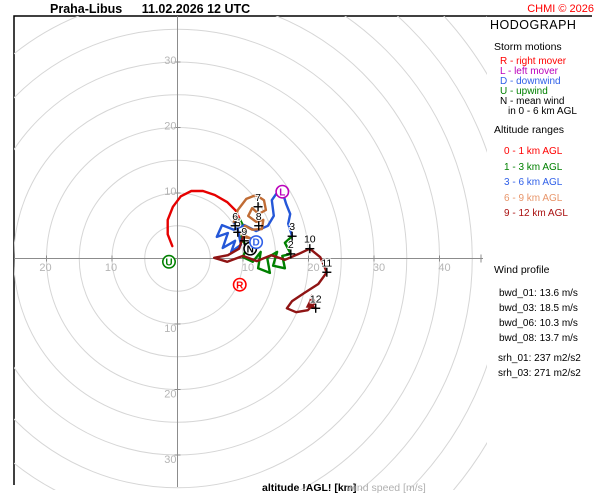 This screenshot has width=600, height=500. What do you see at coordinates (316, 299) in the screenshot?
I see `km-marker-label: 12` at bounding box center [316, 299].